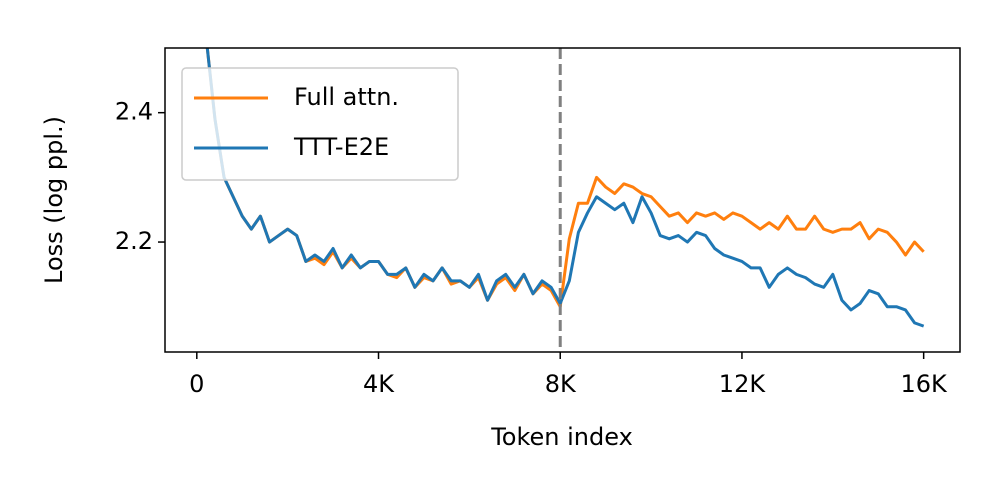 The height and width of the screenshot is (502, 996). Describe the element at coordinates (743, 384) in the screenshot. I see `x-tick-label: 12K` at that location.